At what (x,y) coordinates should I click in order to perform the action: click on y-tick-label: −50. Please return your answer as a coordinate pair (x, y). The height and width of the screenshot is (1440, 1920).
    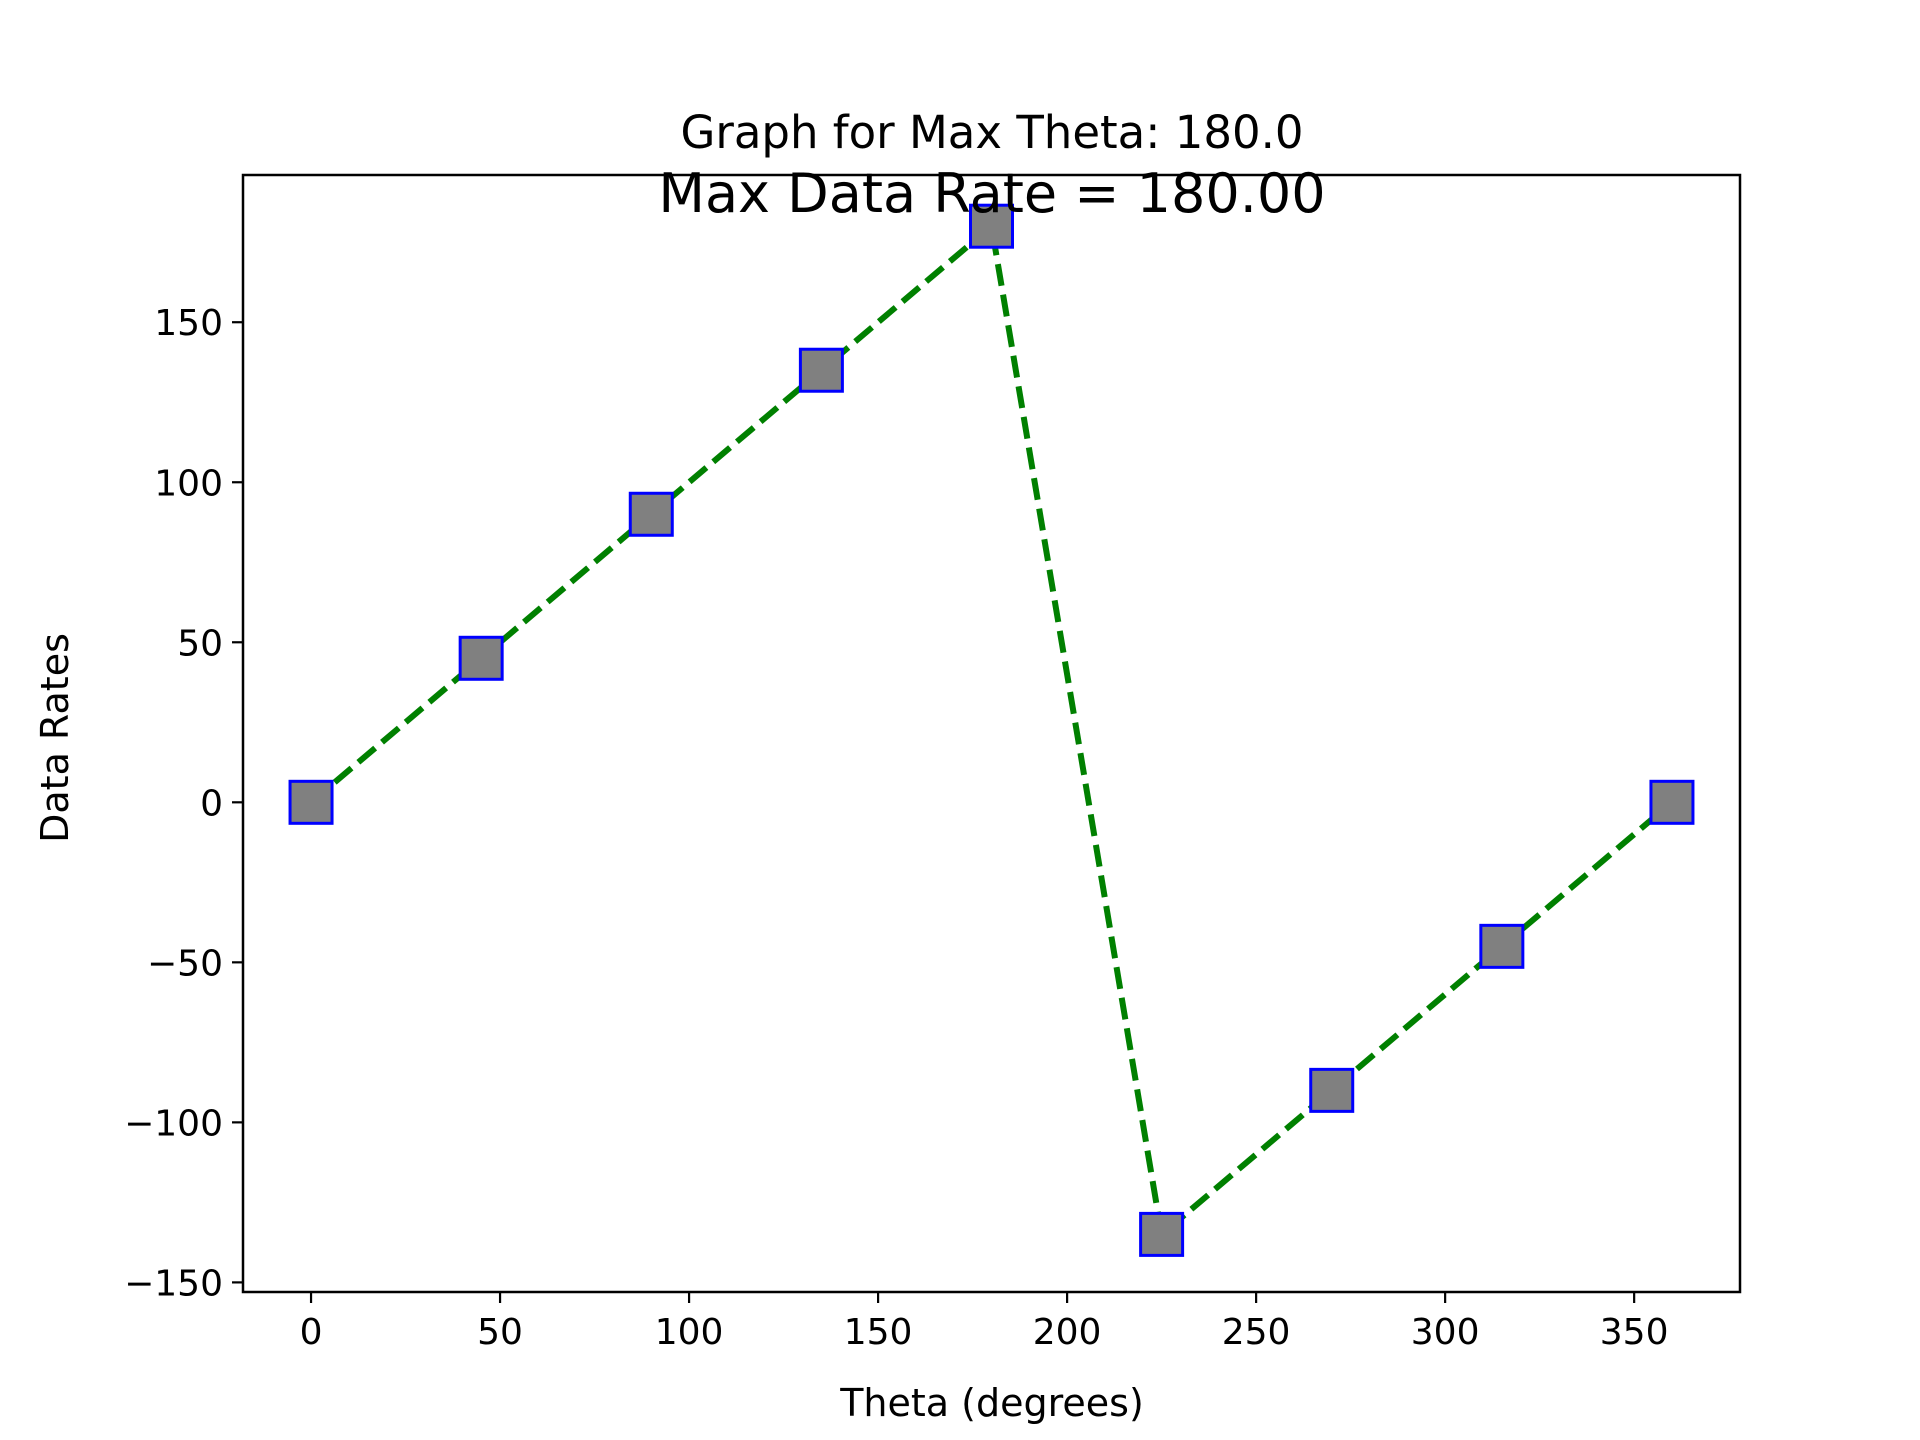
    Looking at the image, I should click on (185, 963).